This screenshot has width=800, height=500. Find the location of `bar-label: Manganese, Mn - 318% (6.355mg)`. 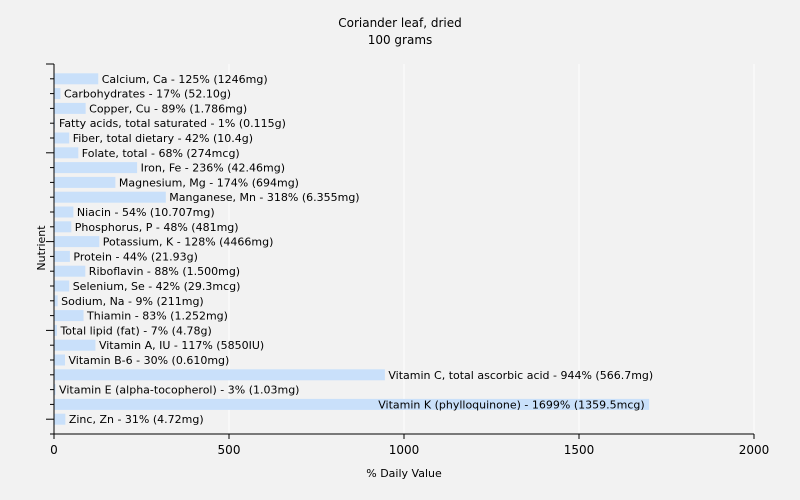

bar-label: Manganese, Mn - 318% (6.355mg) is located at coordinates (264, 197).